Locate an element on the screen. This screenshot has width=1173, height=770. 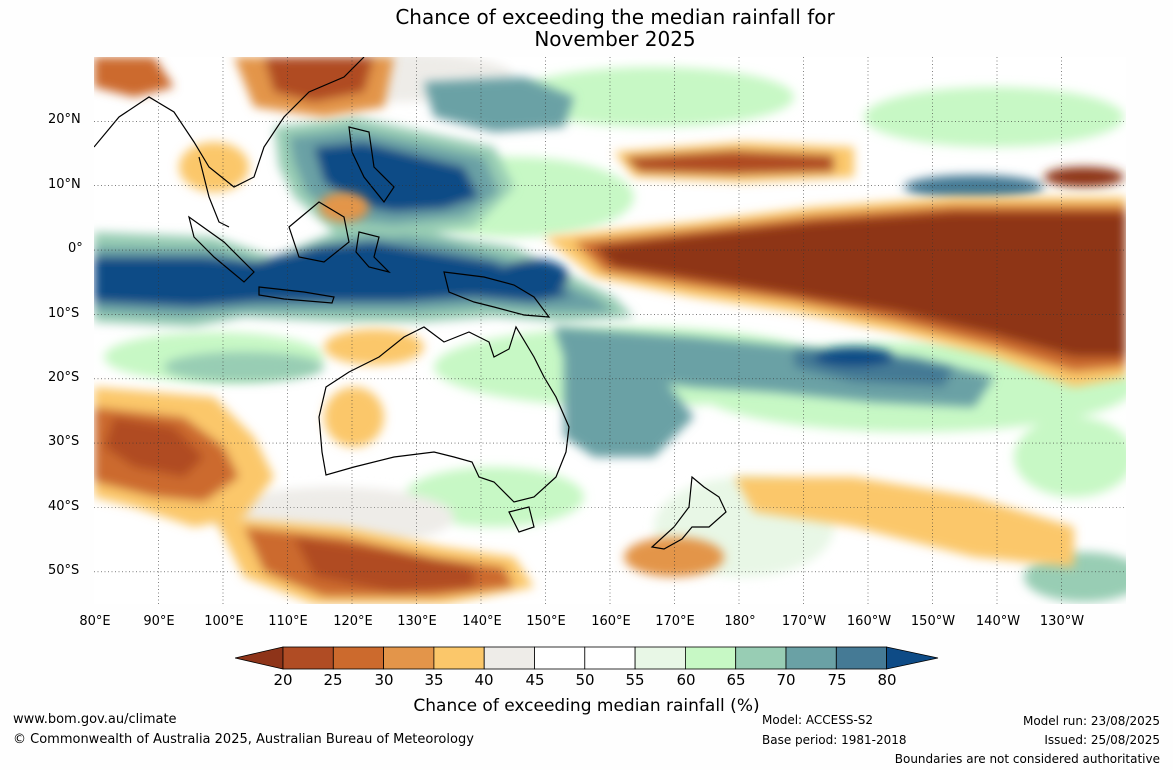
lon-label-120e: 120°E is located at coordinates (353, 621).